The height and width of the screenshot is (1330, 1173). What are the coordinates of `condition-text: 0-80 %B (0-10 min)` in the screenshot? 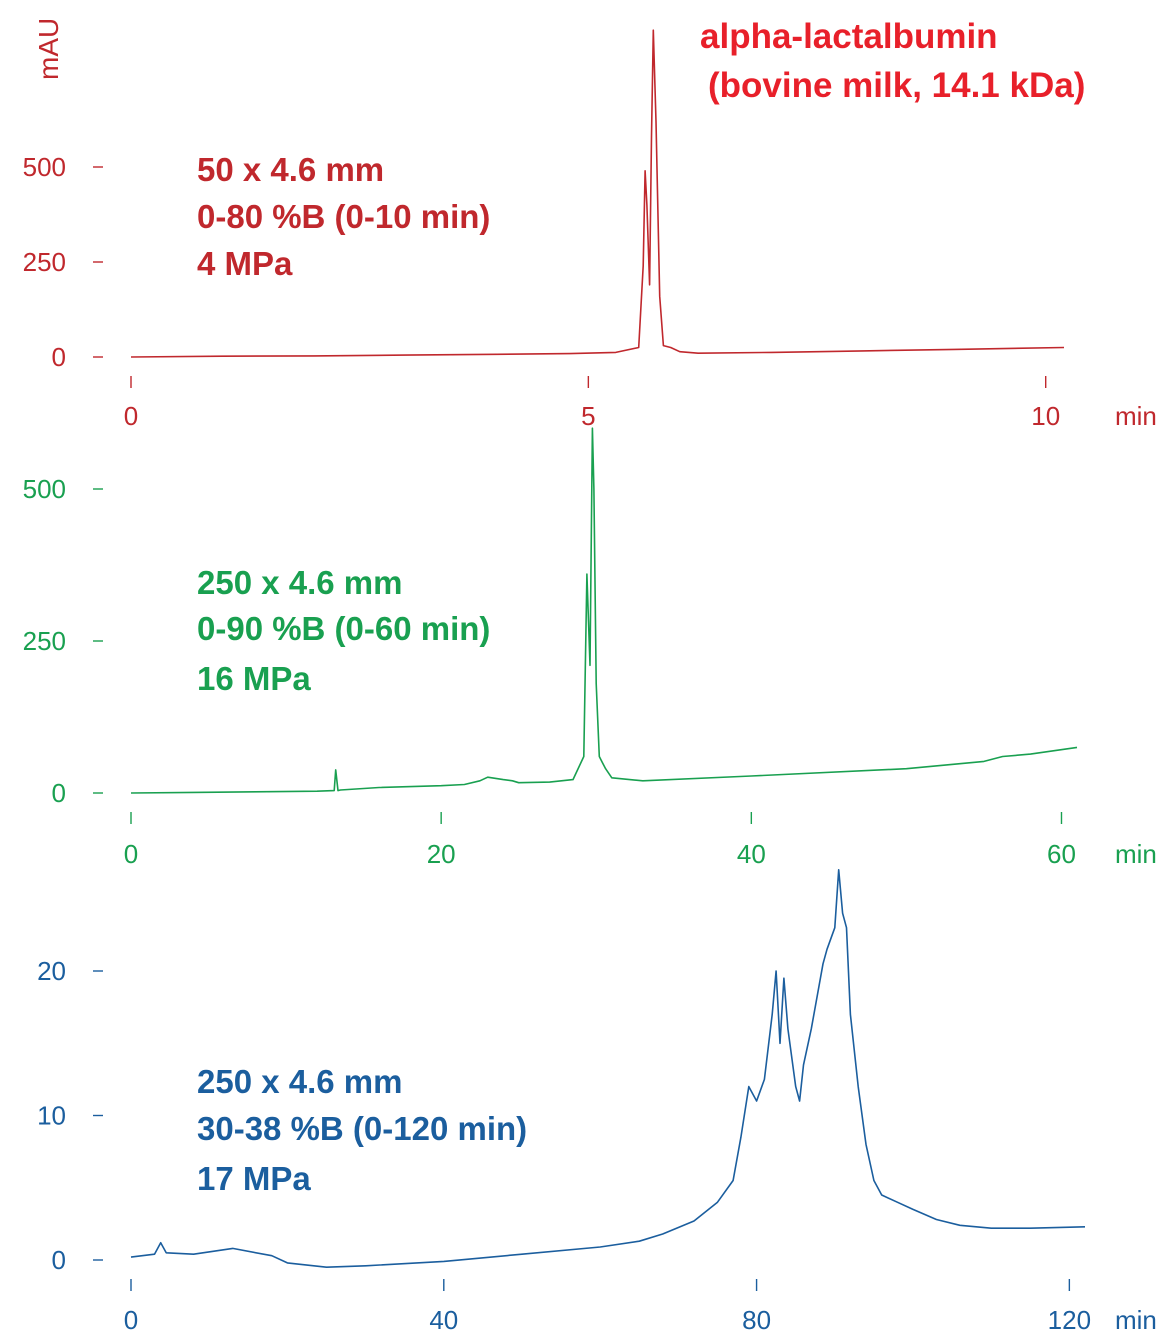 It's located at (343, 216).